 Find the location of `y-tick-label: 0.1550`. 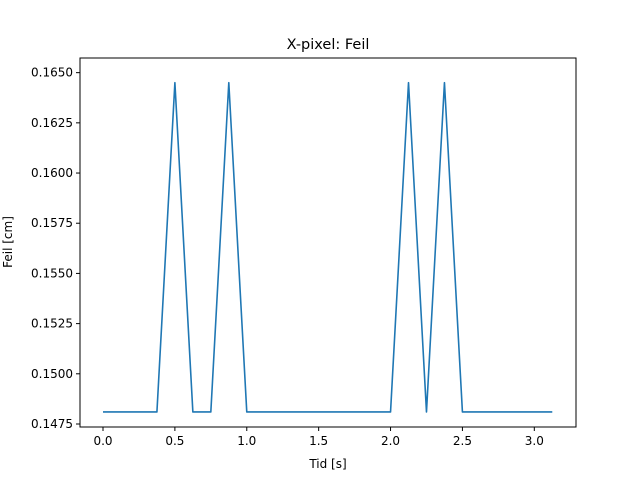

y-tick-label: 0.1550 is located at coordinates (52, 273).